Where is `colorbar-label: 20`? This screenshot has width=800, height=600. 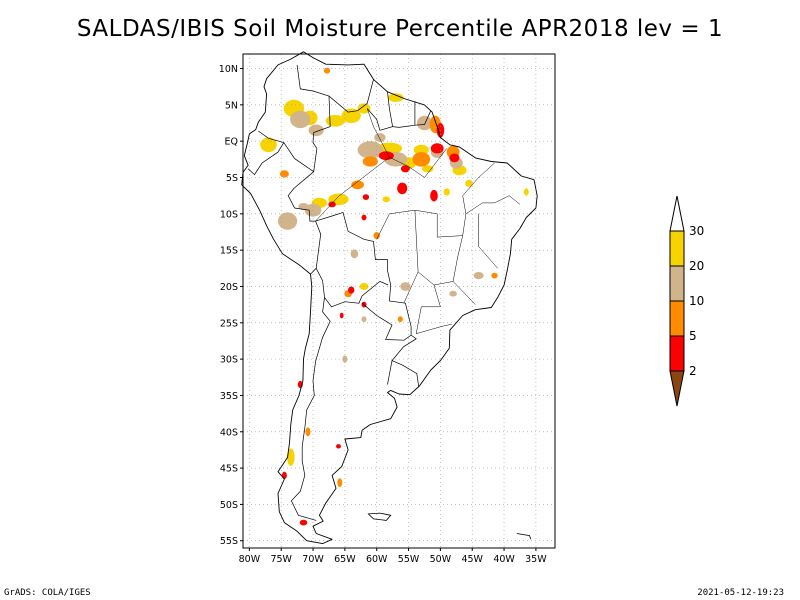
colorbar-label: 20 is located at coordinates (696, 266).